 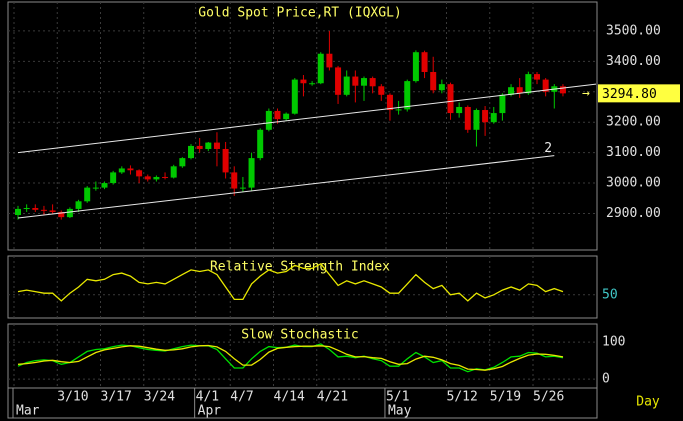 I want to click on x-axis-strip, so click(x=302, y=403).